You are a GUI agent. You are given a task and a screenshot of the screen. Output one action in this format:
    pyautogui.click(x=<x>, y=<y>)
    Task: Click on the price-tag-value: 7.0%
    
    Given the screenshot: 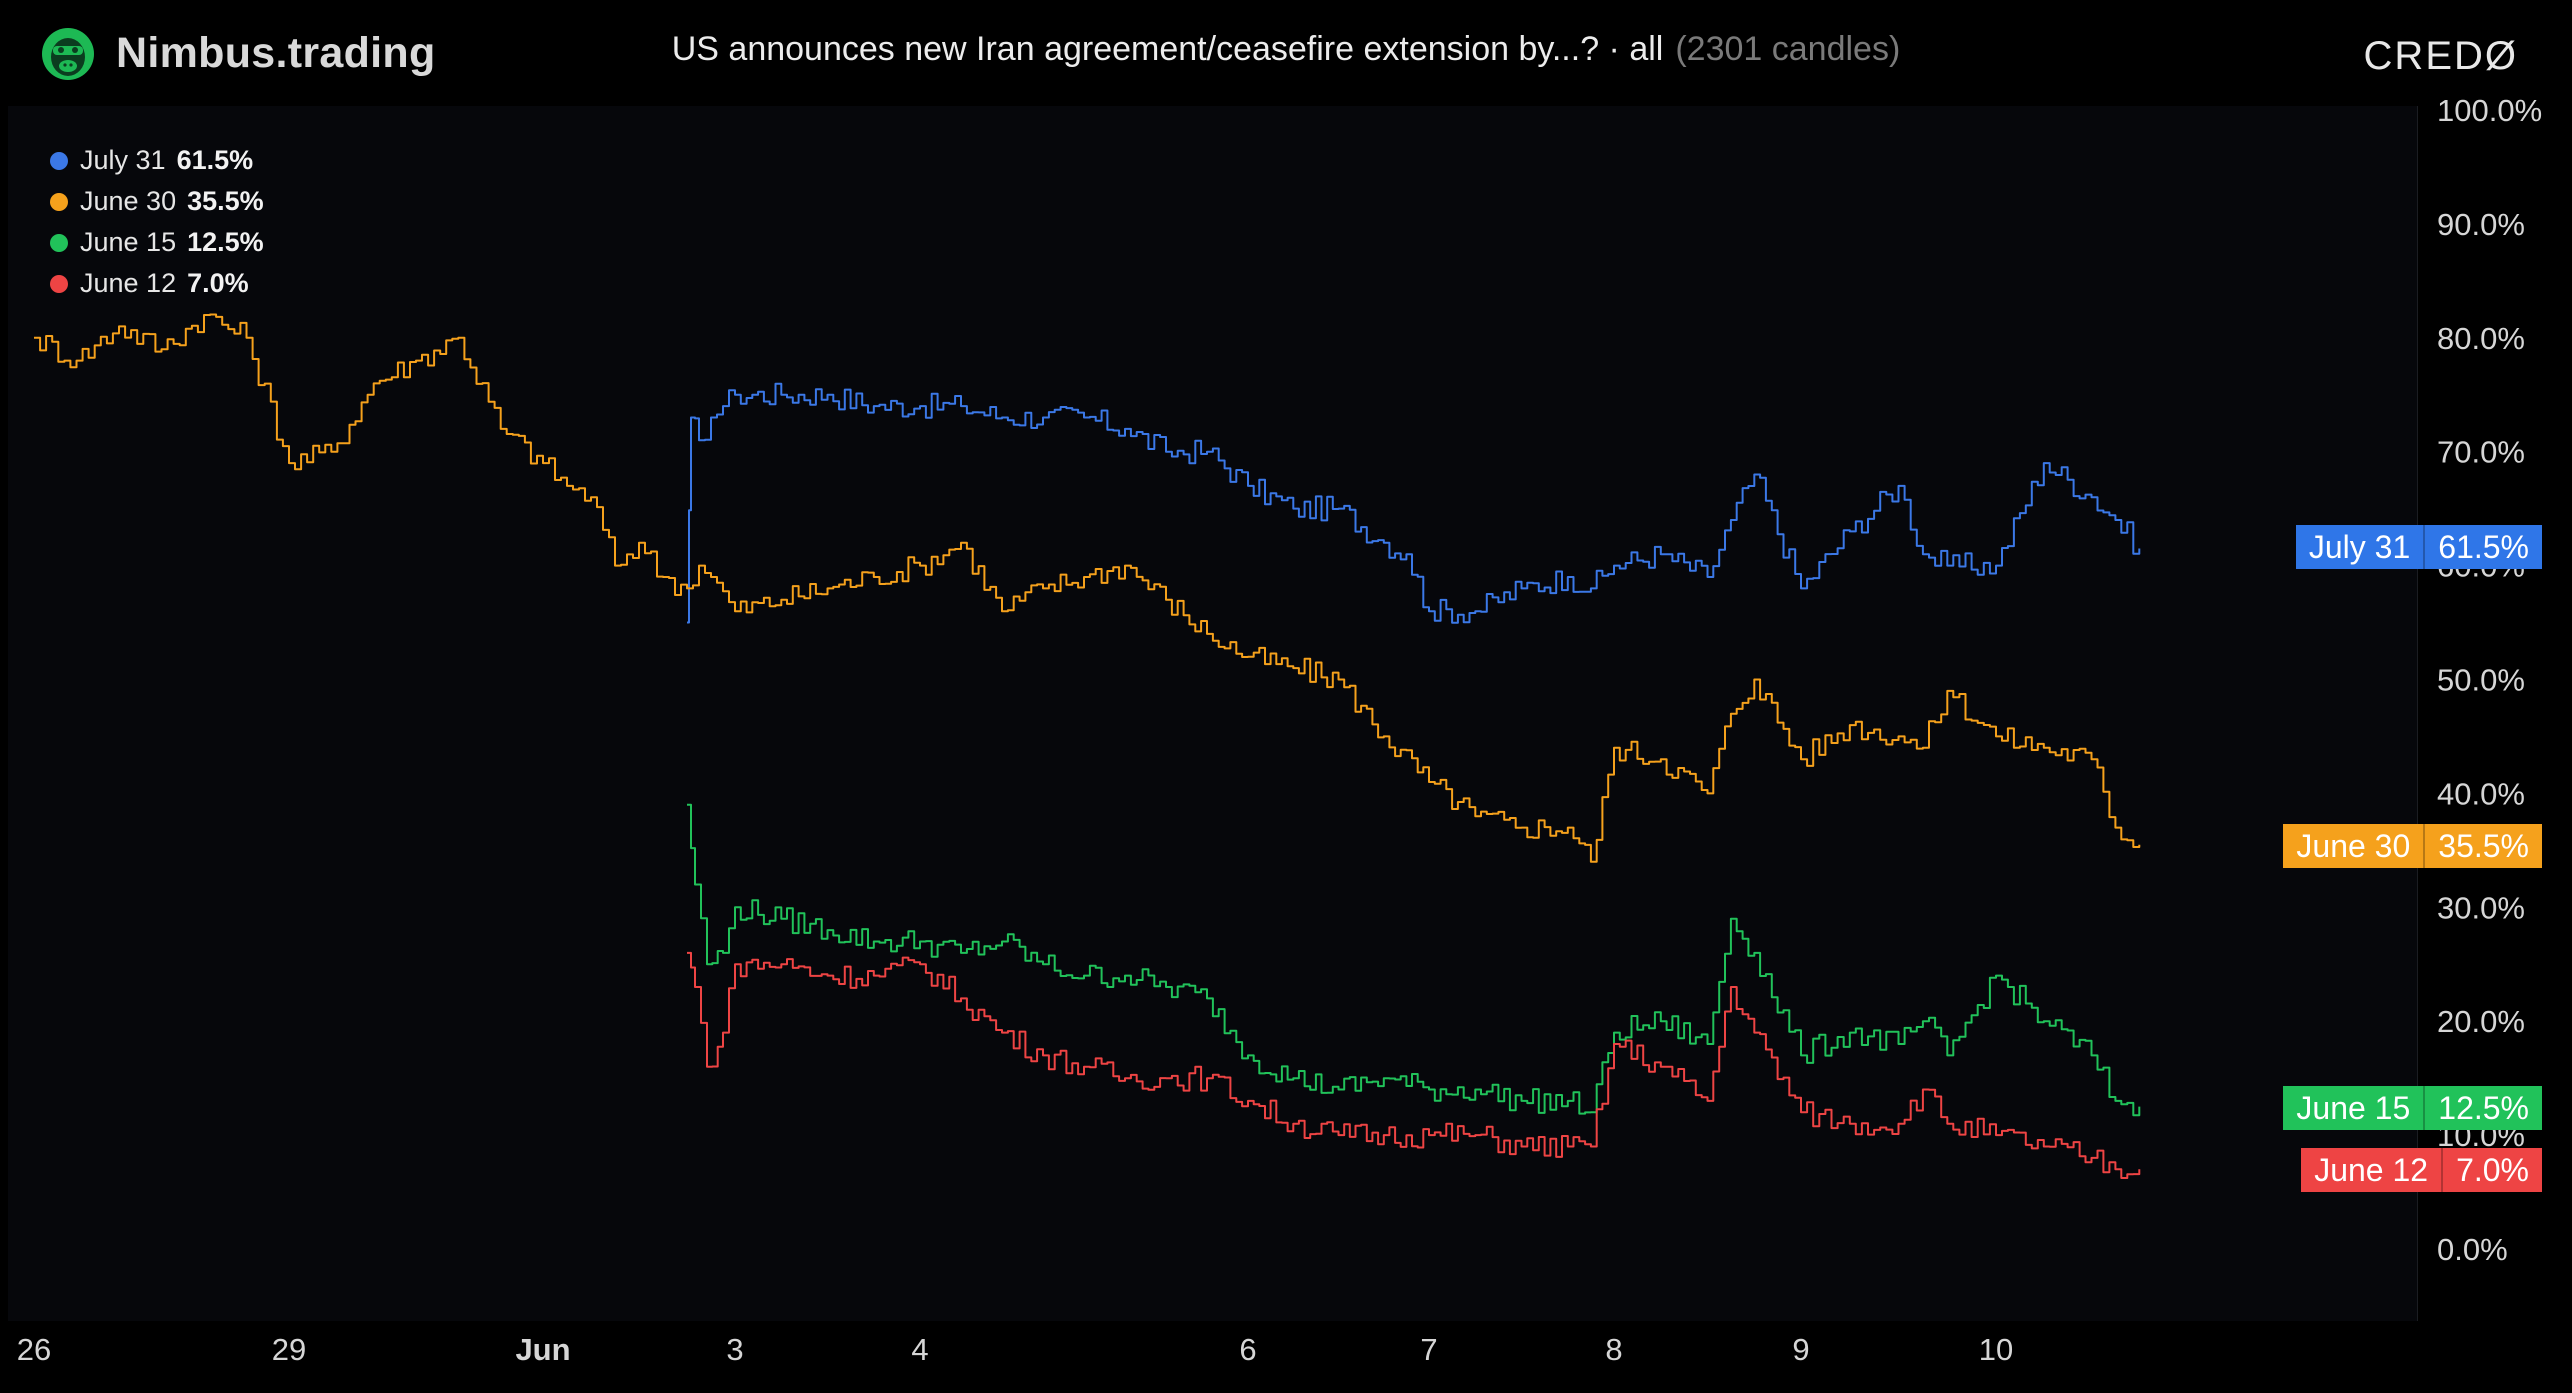 What is the action you would take?
    pyautogui.click(x=2492, y=1170)
    